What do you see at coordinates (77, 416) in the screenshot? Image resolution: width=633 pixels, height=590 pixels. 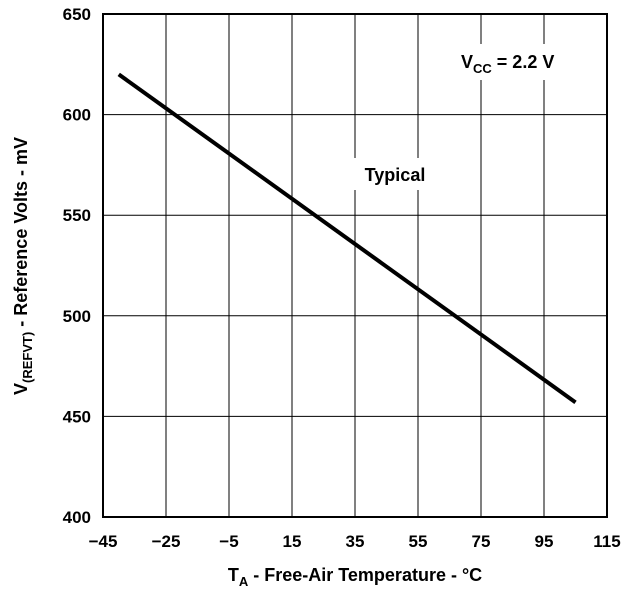 I see `y-tick-label: 450` at bounding box center [77, 416].